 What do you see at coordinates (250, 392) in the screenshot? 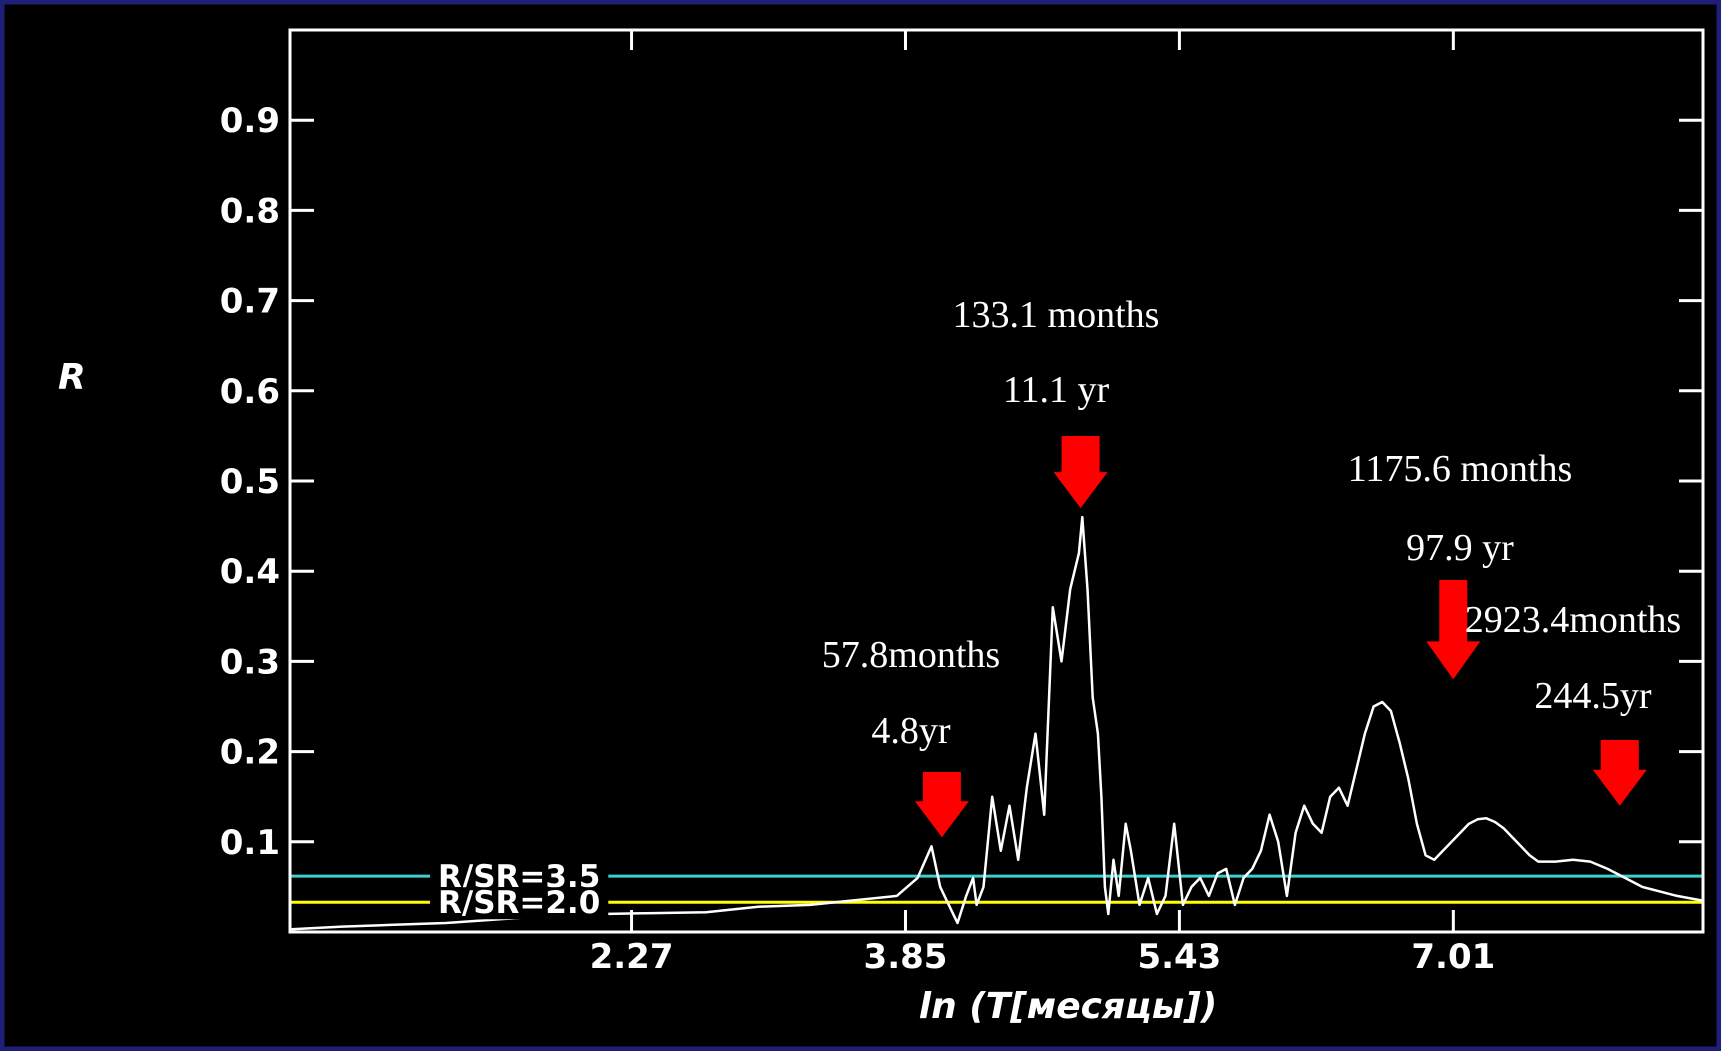
I see `y-tick-label: 0.6` at bounding box center [250, 392].